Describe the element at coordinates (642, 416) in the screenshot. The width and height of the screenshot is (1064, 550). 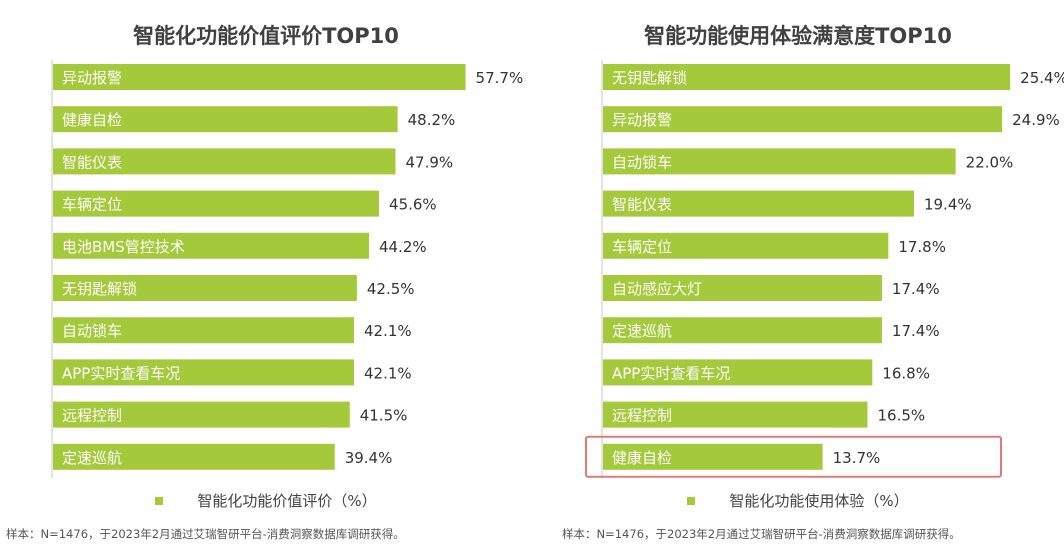
I see `right-bar-category-label: 远程控制` at that location.